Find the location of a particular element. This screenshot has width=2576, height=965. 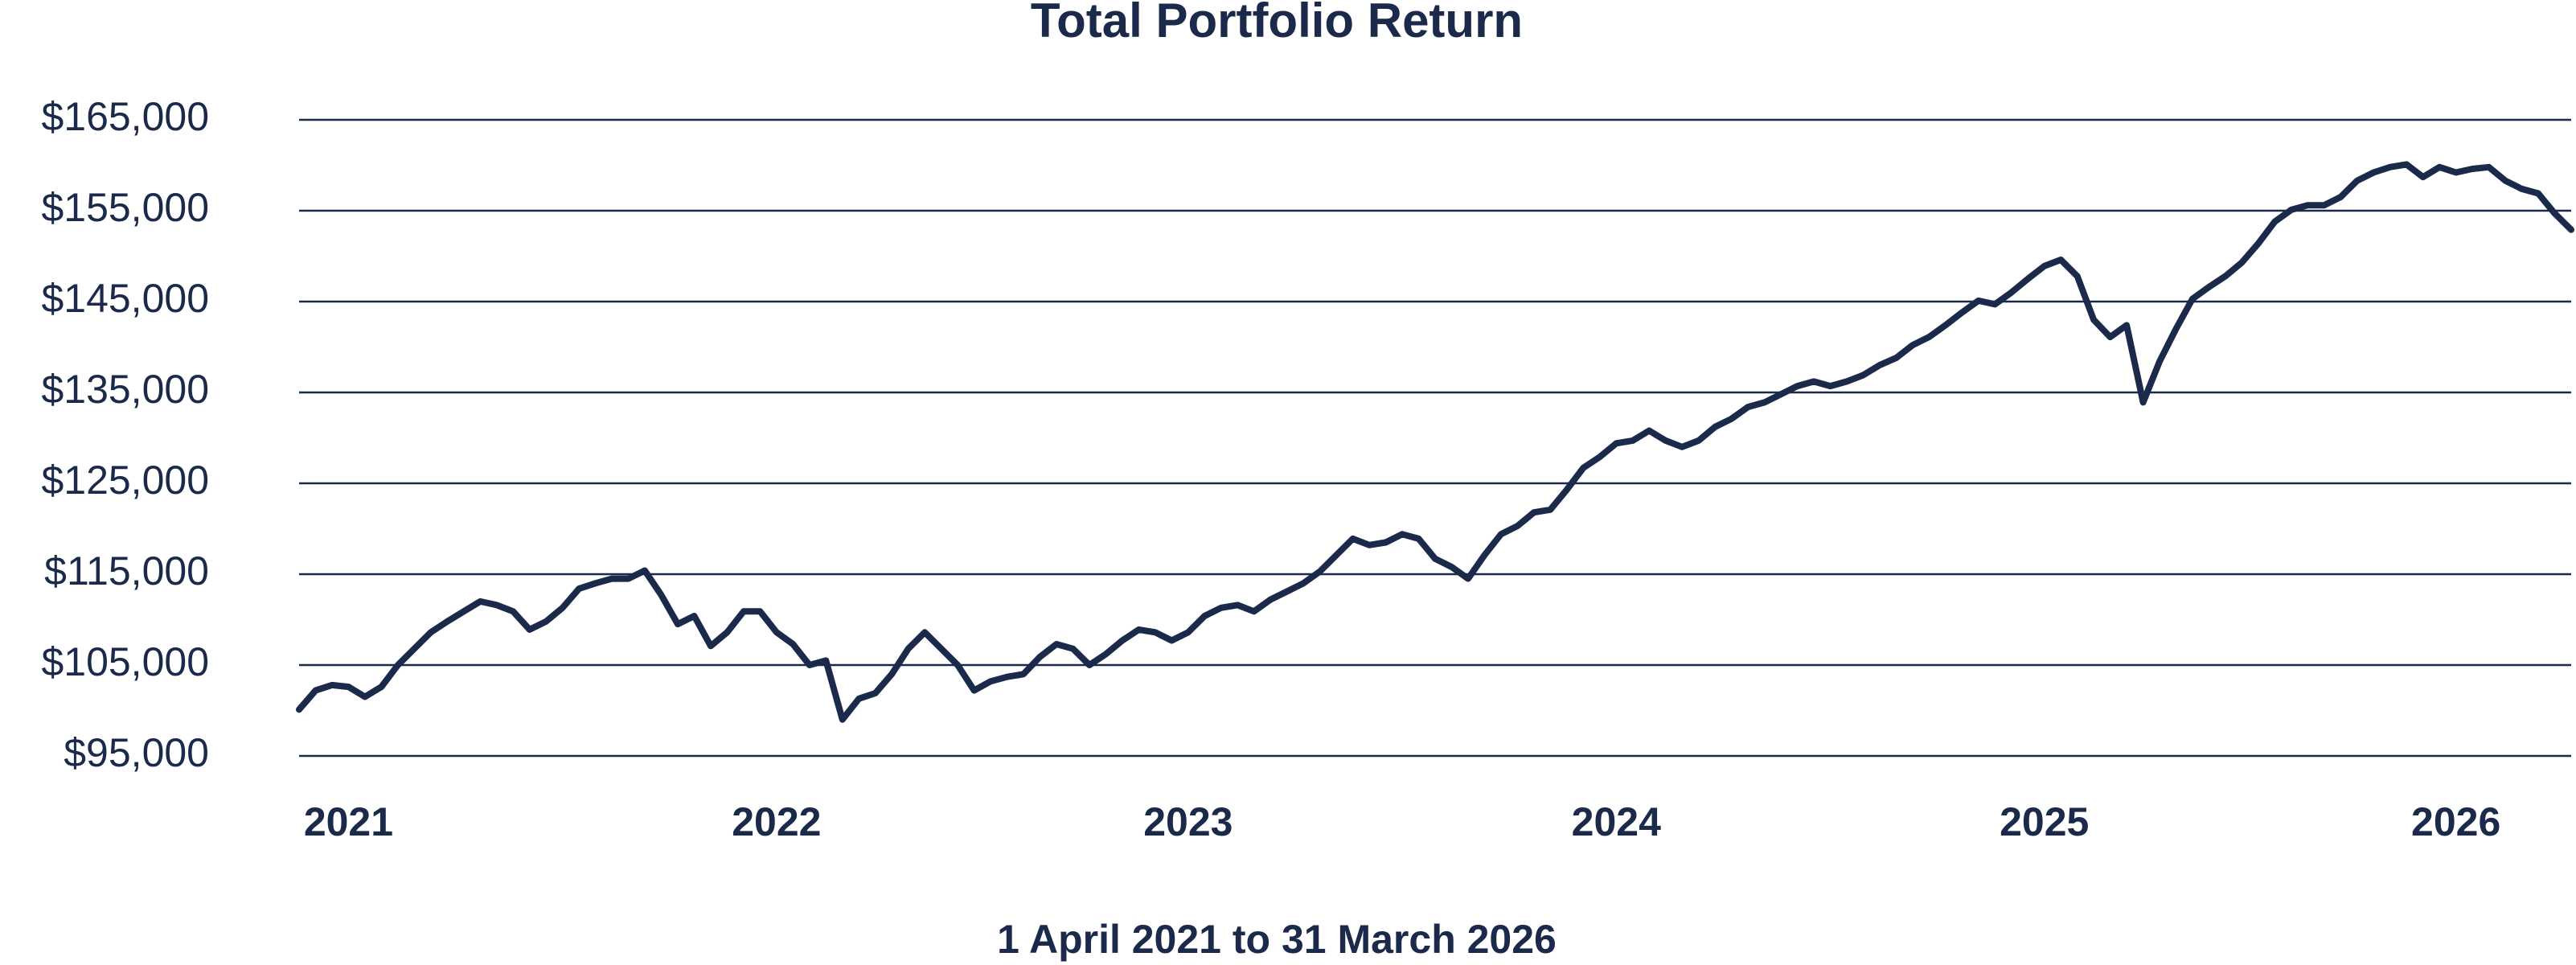

y-tick-label: $165,000 is located at coordinates (125, 116).